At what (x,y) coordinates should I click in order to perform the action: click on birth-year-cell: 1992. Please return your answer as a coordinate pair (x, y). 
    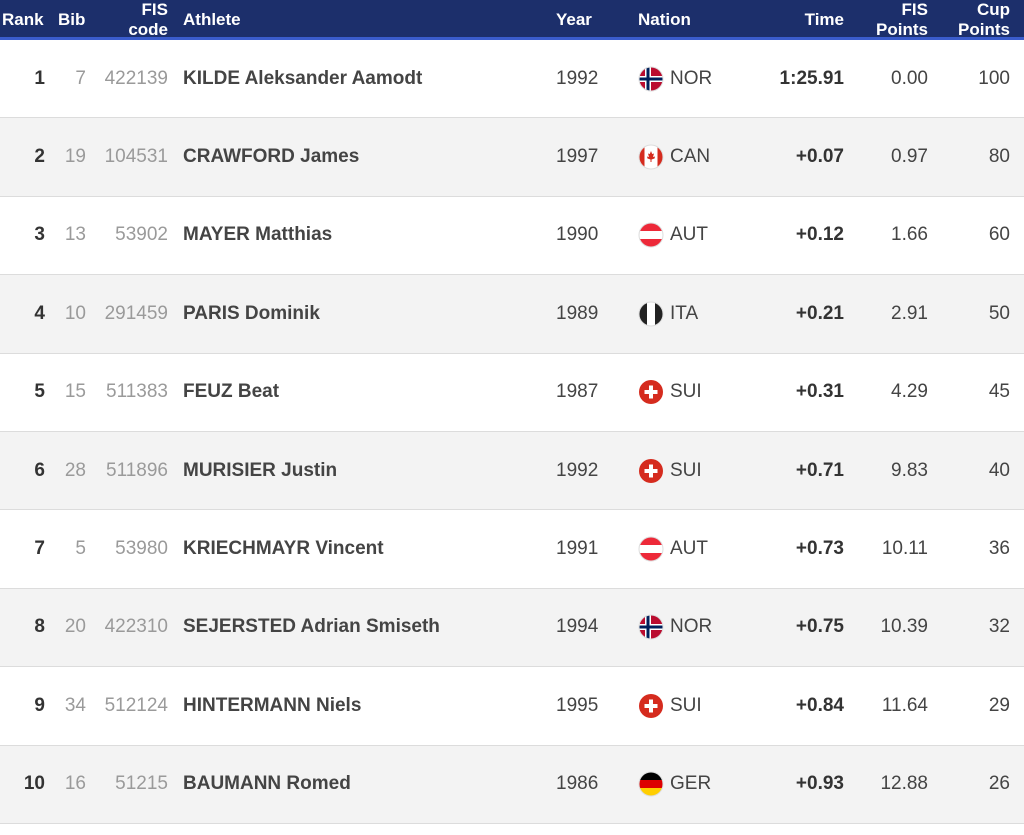
    Looking at the image, I should click on (577, 470).